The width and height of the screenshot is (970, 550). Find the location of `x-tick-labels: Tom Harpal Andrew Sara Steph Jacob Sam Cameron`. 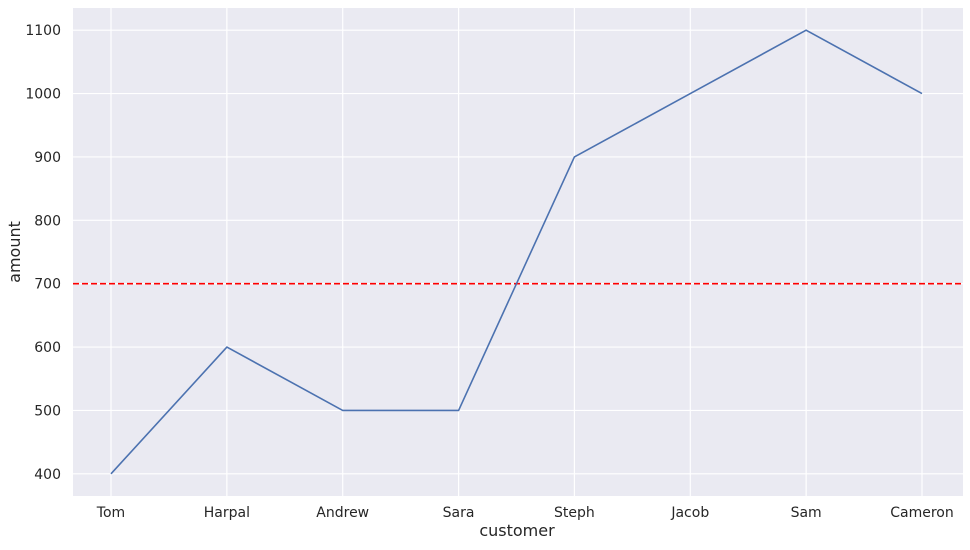

x-tick-labels: Tom Harpal Andrew Sara Steph Jacob Sam Cameron is located at coordinates (525, 513).